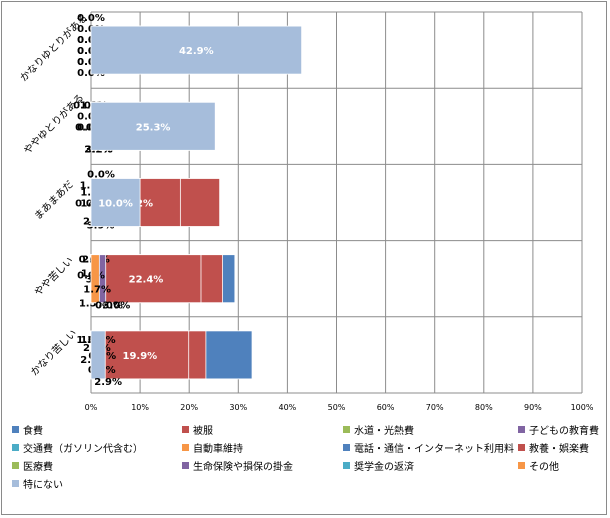 The height and width of the screenshot is (518, 610). I want to click on x-tick-label: 70%, so click(435, 407).